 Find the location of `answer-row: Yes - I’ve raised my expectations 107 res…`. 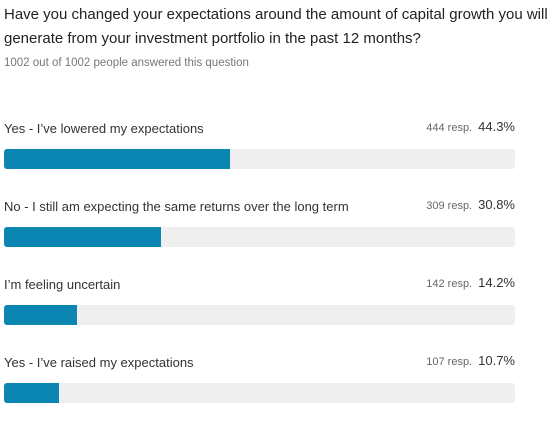

answer-row: Yes - I’ve raised my expectations 107 res… is located at coordinates (259, 376).